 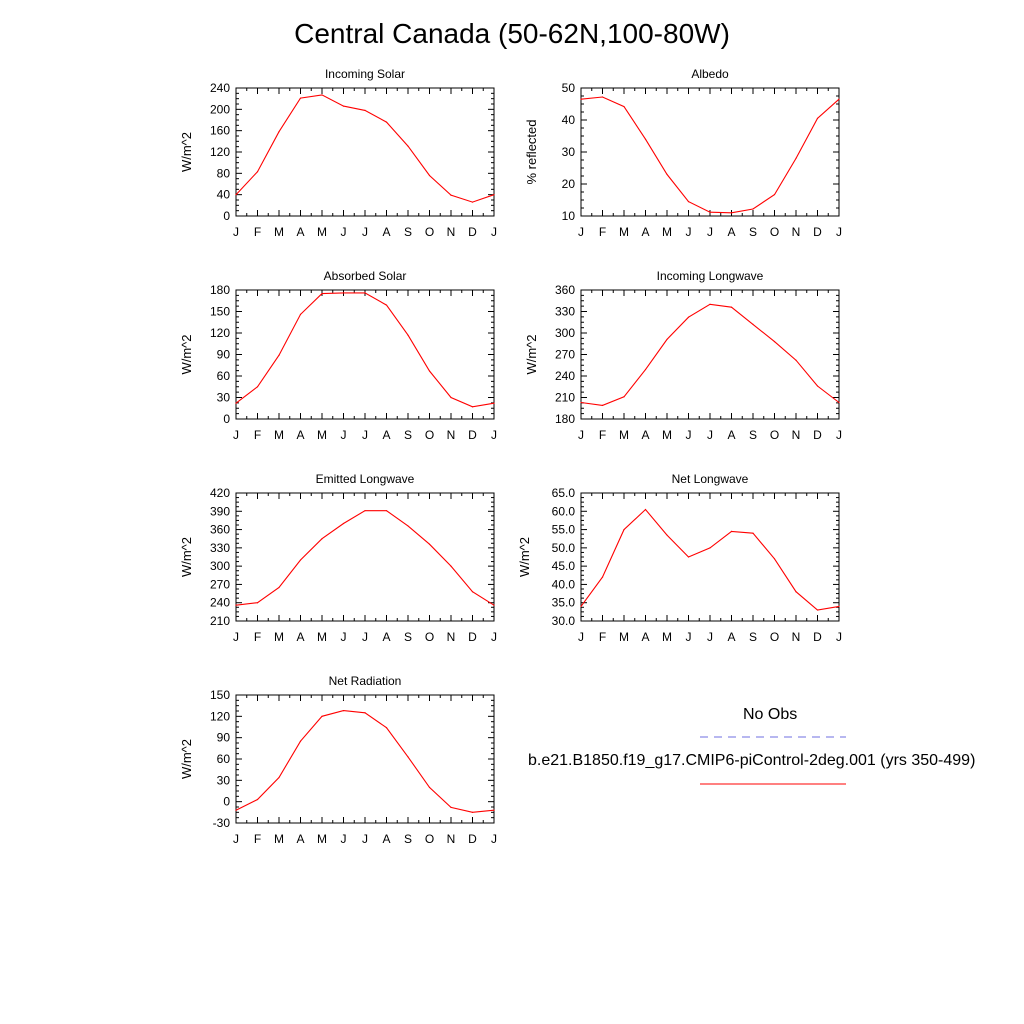 What do you see at coordinates (753, 435) in the screenshot?
I see `x-tick-label: S` at bounding box center [753, 435].